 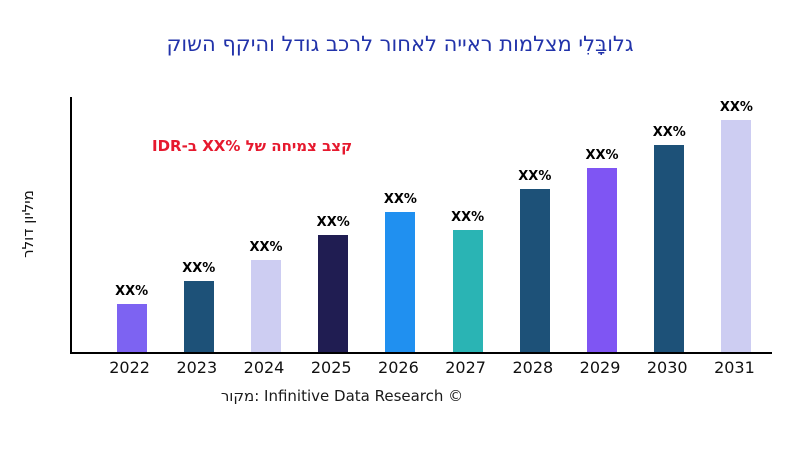 What do you see at coordinates (533, 367) in the screenshot?
I see `x-tick-label: 2028` at bounding box center [533, 367].